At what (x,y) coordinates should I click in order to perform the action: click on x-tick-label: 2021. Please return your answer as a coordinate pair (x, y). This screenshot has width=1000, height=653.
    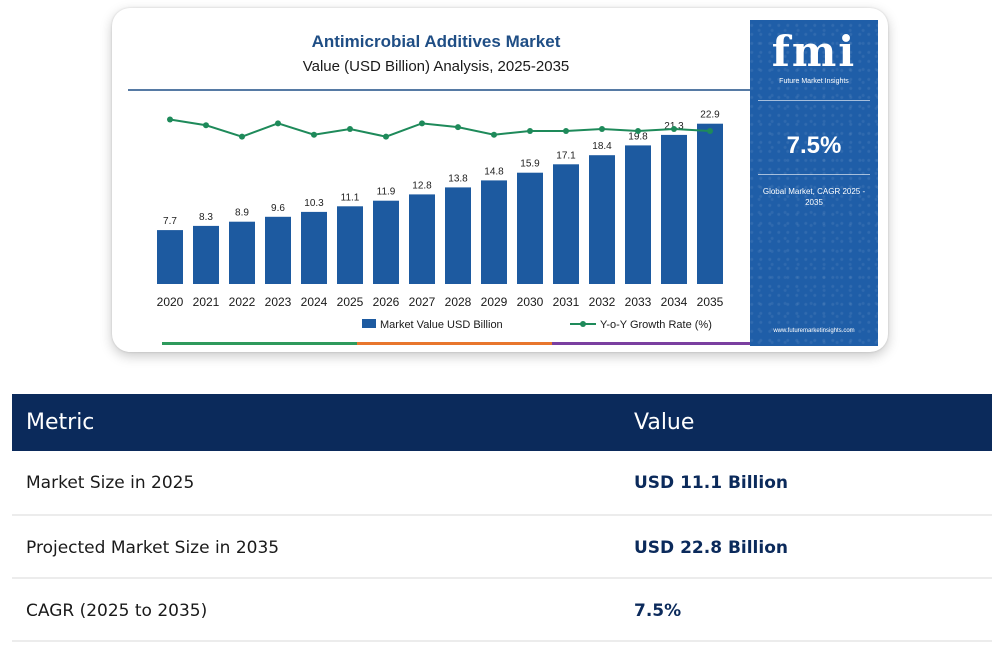
    Looking at the image, I should click on (206, 302).